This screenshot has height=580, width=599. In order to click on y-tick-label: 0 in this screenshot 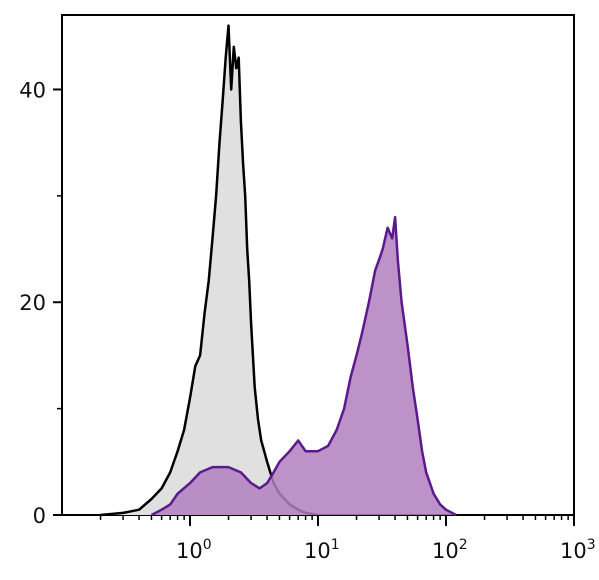, I will do `click(39, 516)`.